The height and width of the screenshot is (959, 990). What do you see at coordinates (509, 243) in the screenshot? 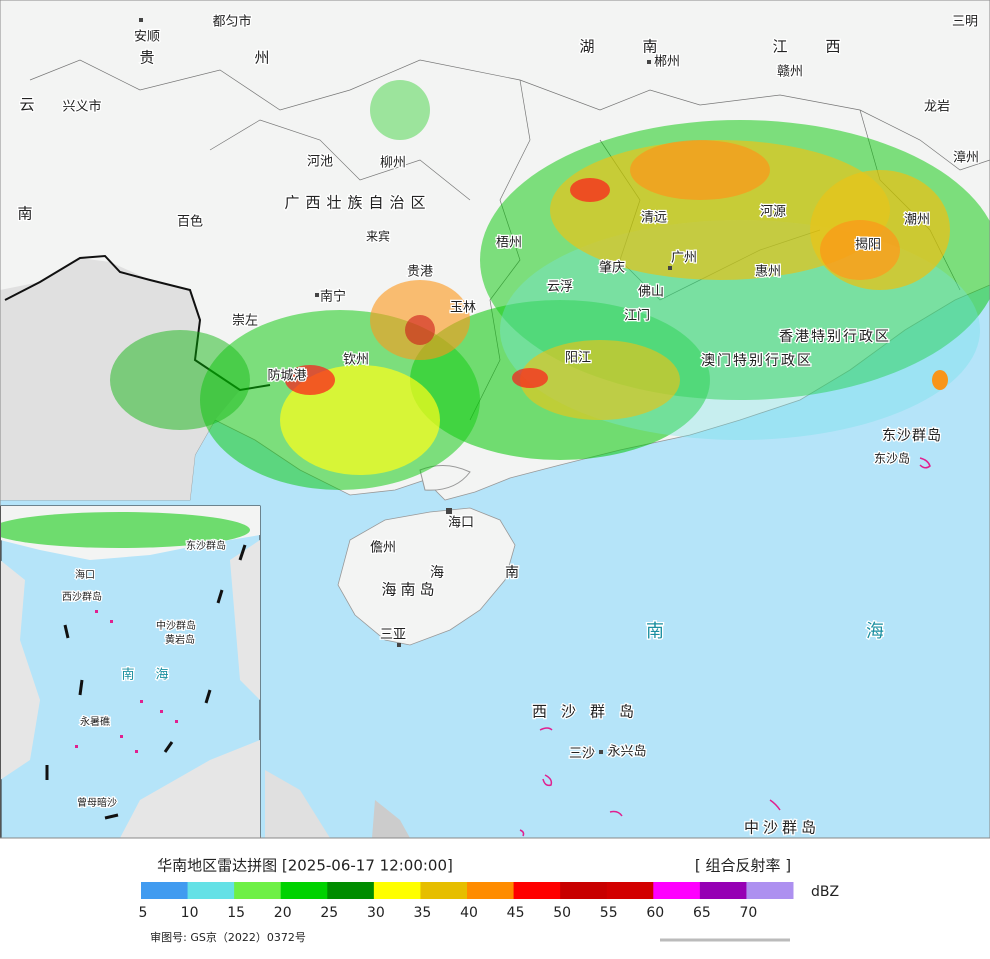
I see `place-label: 梧州` at bounding box center [509, 243].